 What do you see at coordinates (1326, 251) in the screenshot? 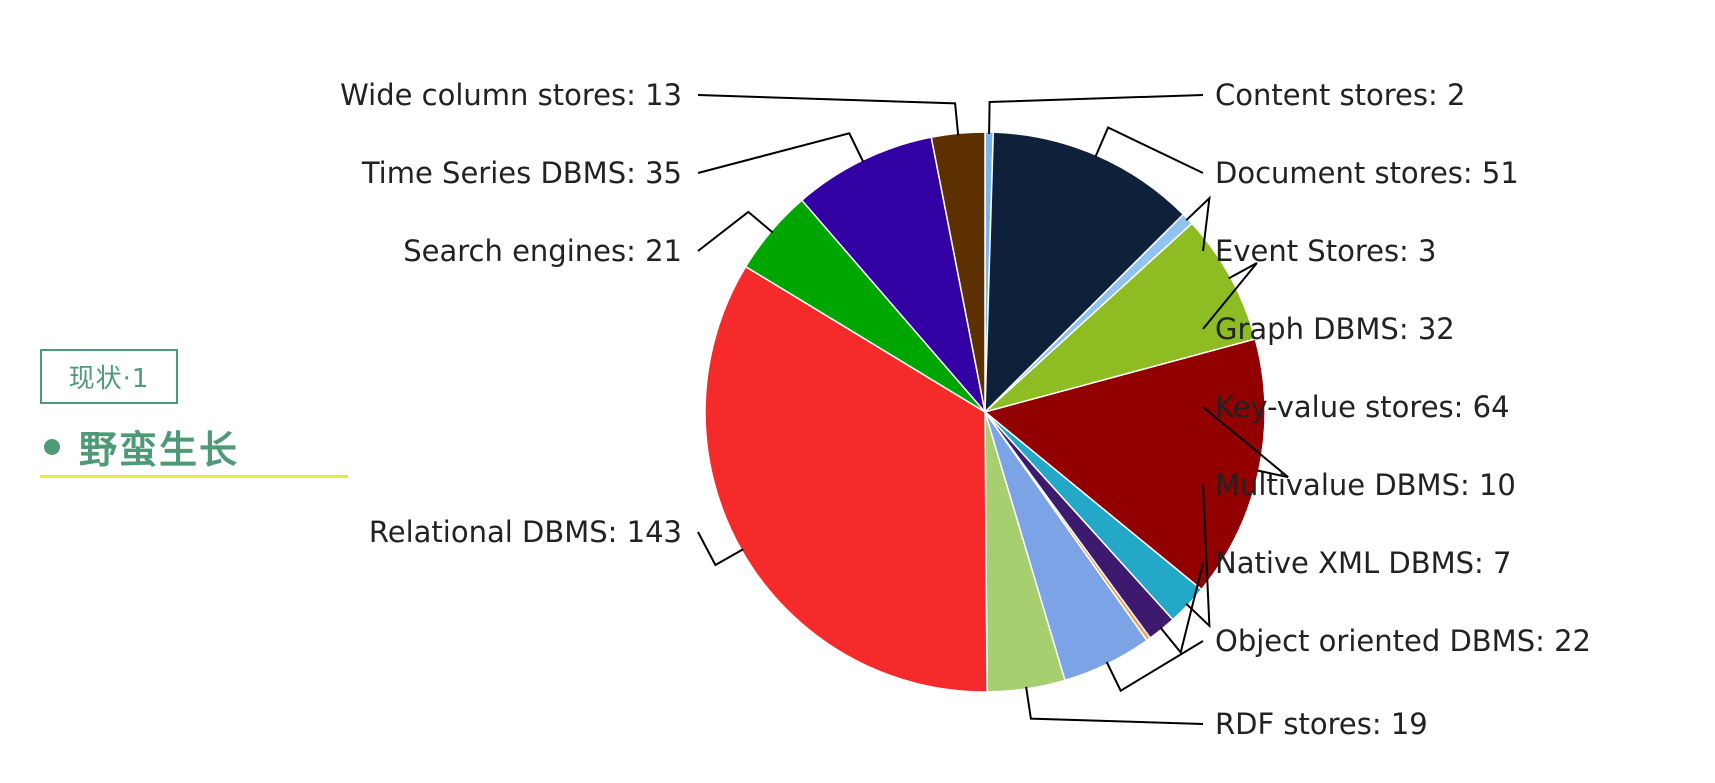
I see `slice-label-event-stores: Event Stores: 3` at bounding box center [1326, 251].